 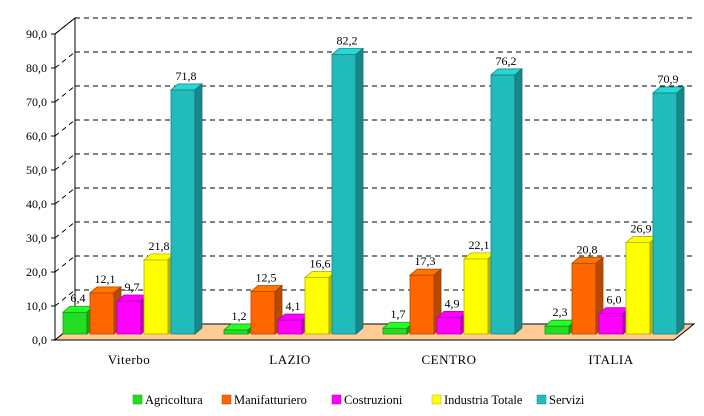 What do you see at coordinates (36, 170) in the screenshot?
I see `y-tick-label: 50,0` at bounding box center [36, 170].